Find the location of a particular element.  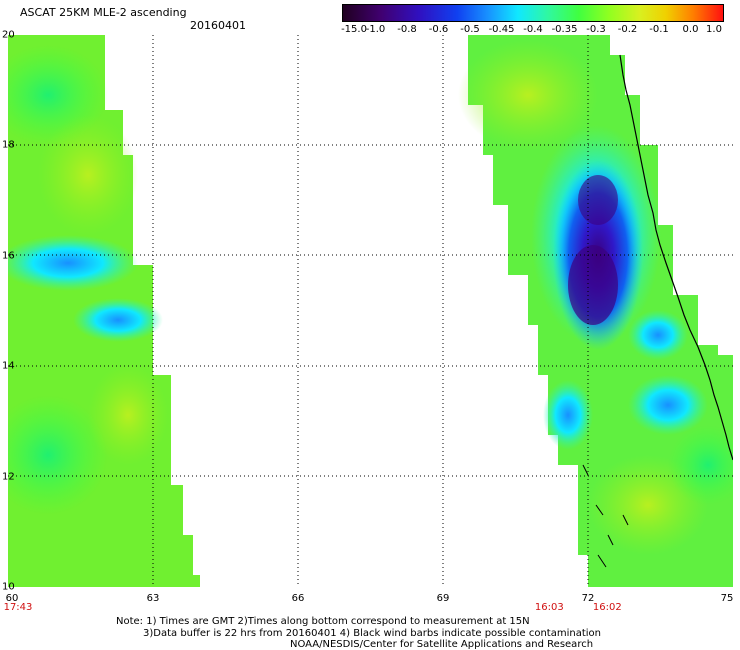

colorbar-tick-label: -0.1 is located at coordinates (659, 29).